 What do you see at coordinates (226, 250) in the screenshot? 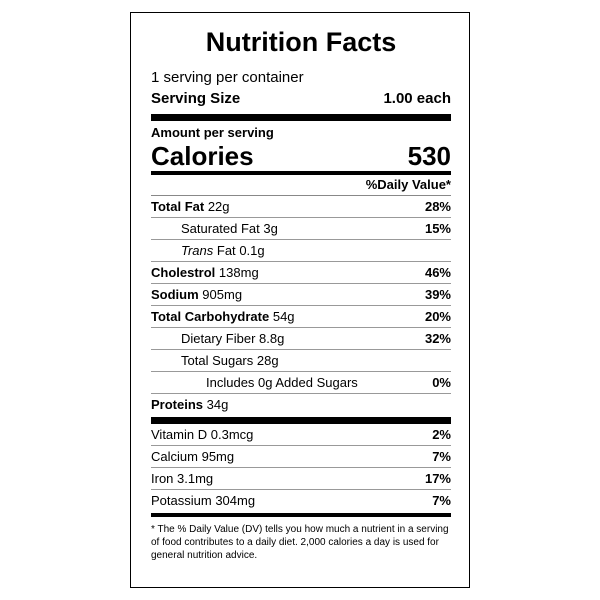
I see `nutrient-name-suffix: Fat` at bounding box center [226, 250].